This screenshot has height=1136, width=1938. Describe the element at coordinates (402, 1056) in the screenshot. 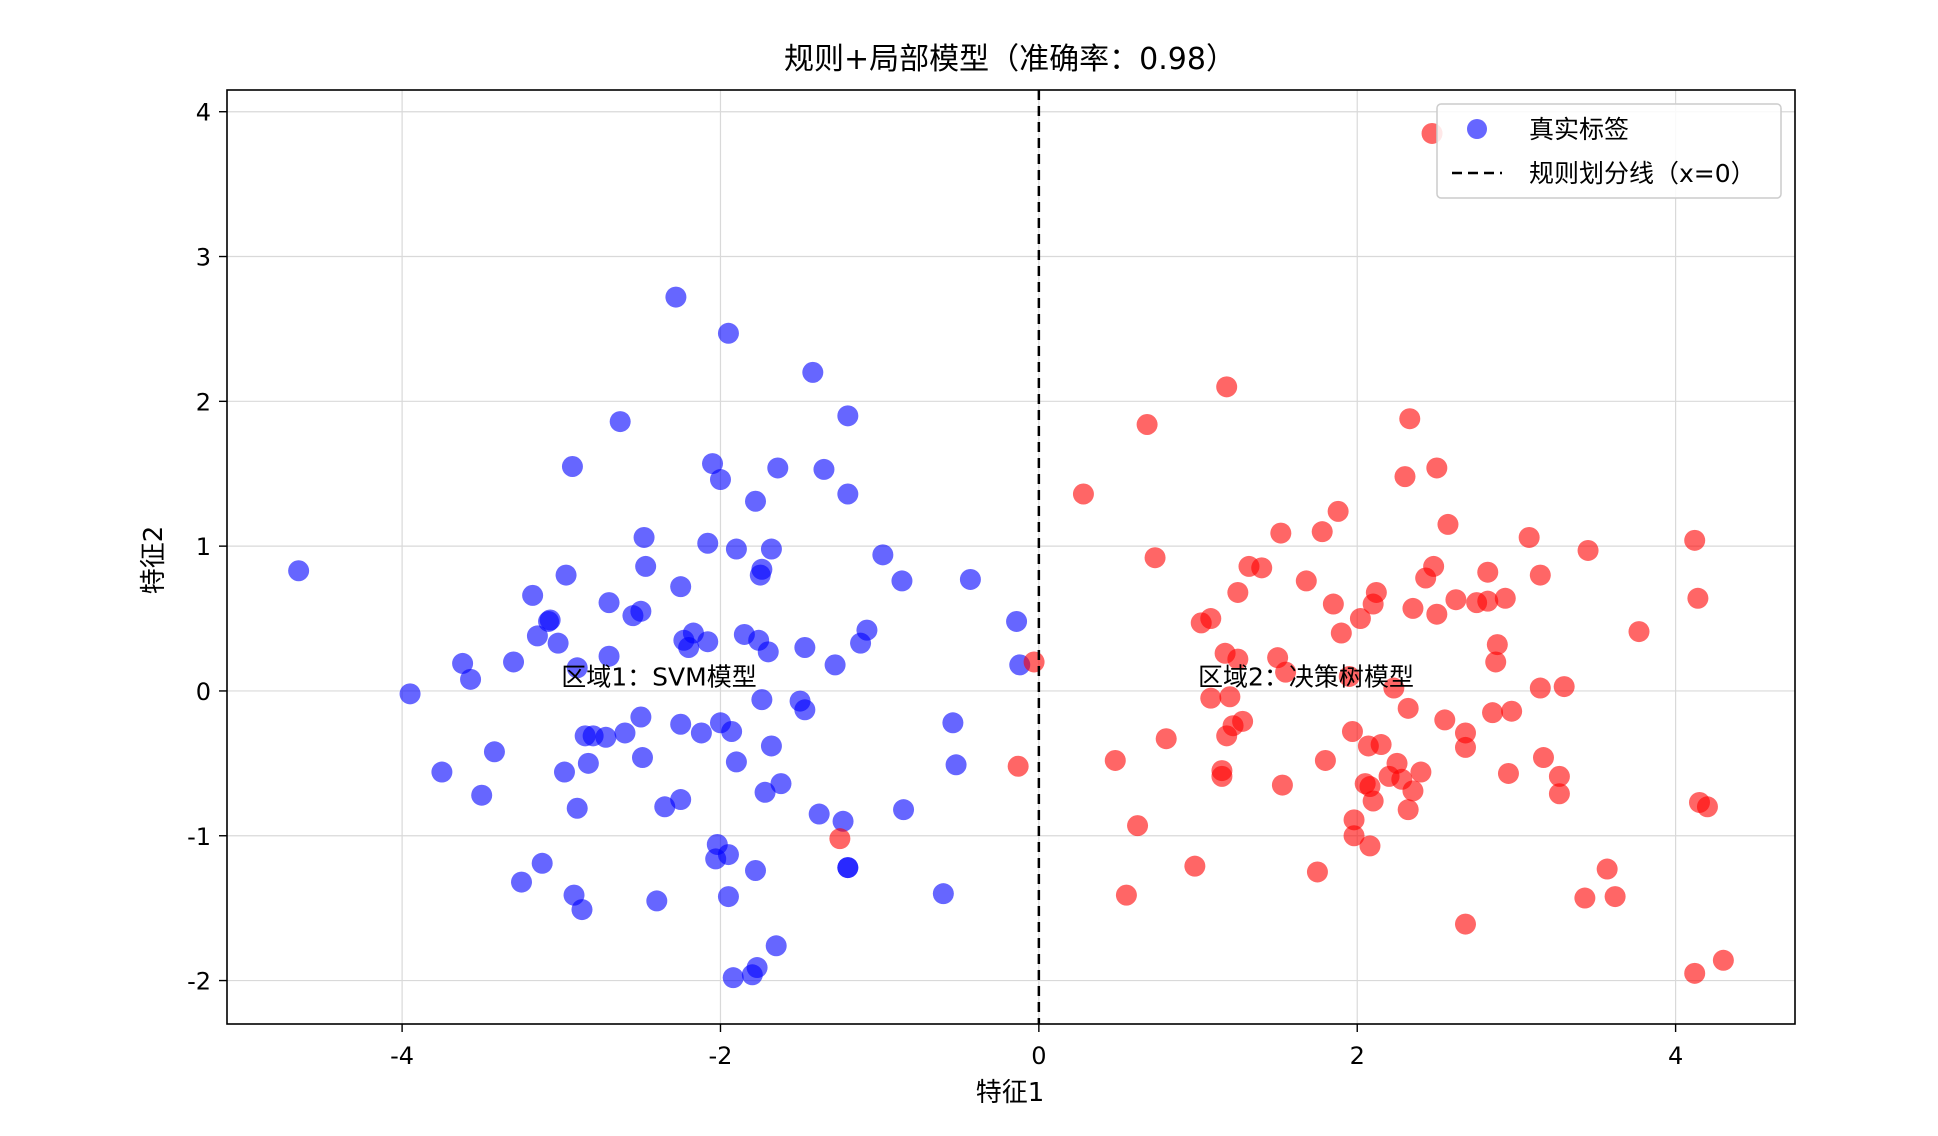

I see `x-tick-label: -4` at that location.